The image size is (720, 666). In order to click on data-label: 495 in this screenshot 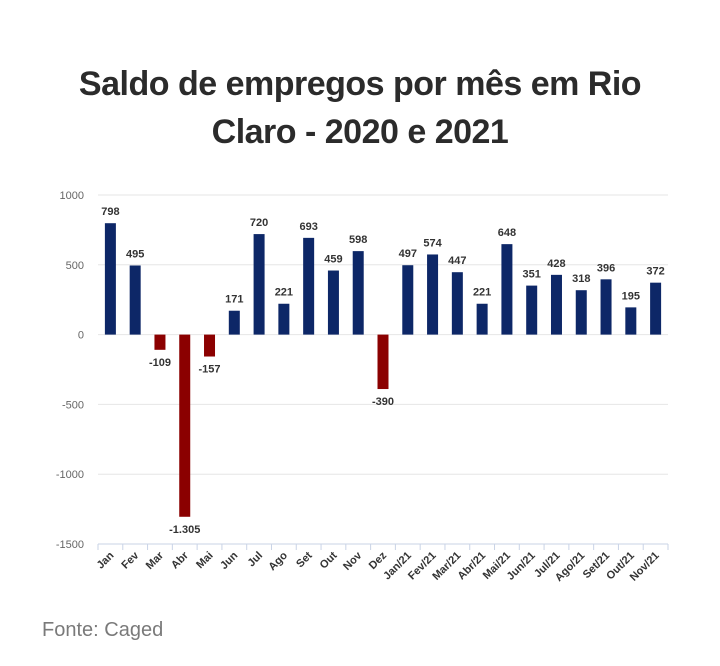, I will do `click(135, 254)`.